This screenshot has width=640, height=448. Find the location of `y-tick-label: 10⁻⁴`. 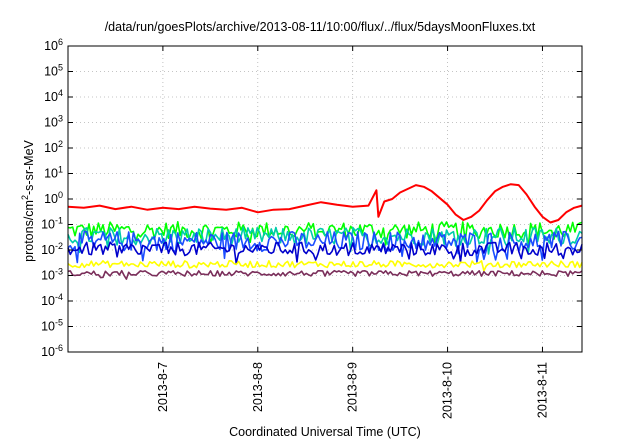

y-tick-label: 10⁻⁴ is located at coordinates (52, 300).